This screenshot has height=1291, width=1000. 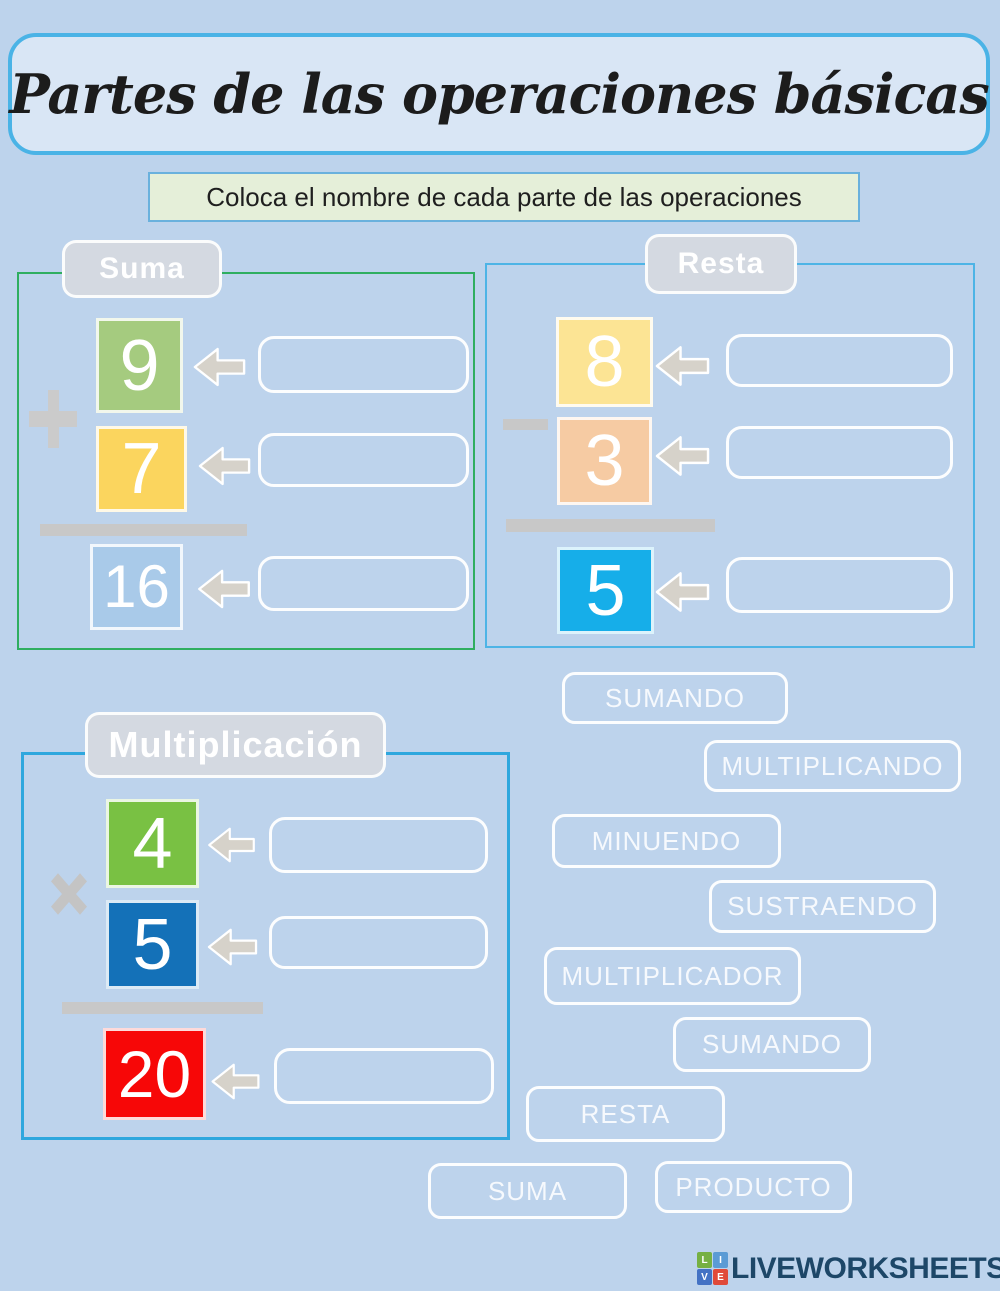 I want to click on mult-multiplicando-box: 4, so click(x=152, y=843).